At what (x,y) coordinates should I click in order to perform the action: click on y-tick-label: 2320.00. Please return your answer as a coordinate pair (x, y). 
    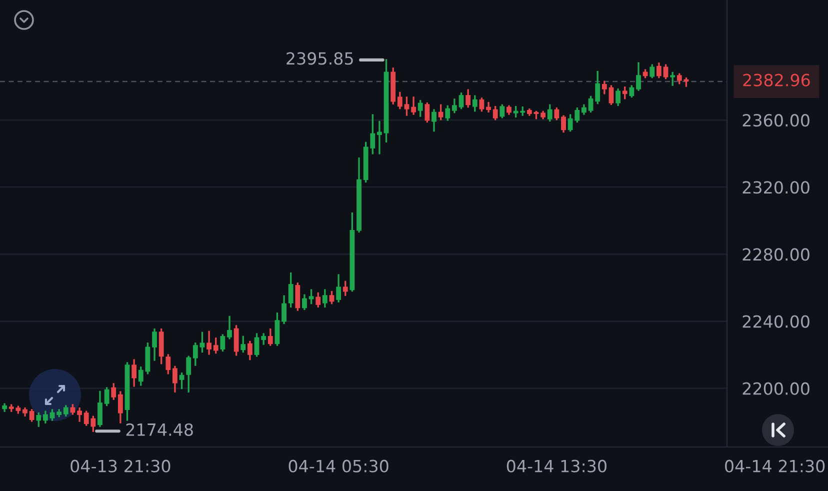
    Looking at the image, I should click on (776, 187).